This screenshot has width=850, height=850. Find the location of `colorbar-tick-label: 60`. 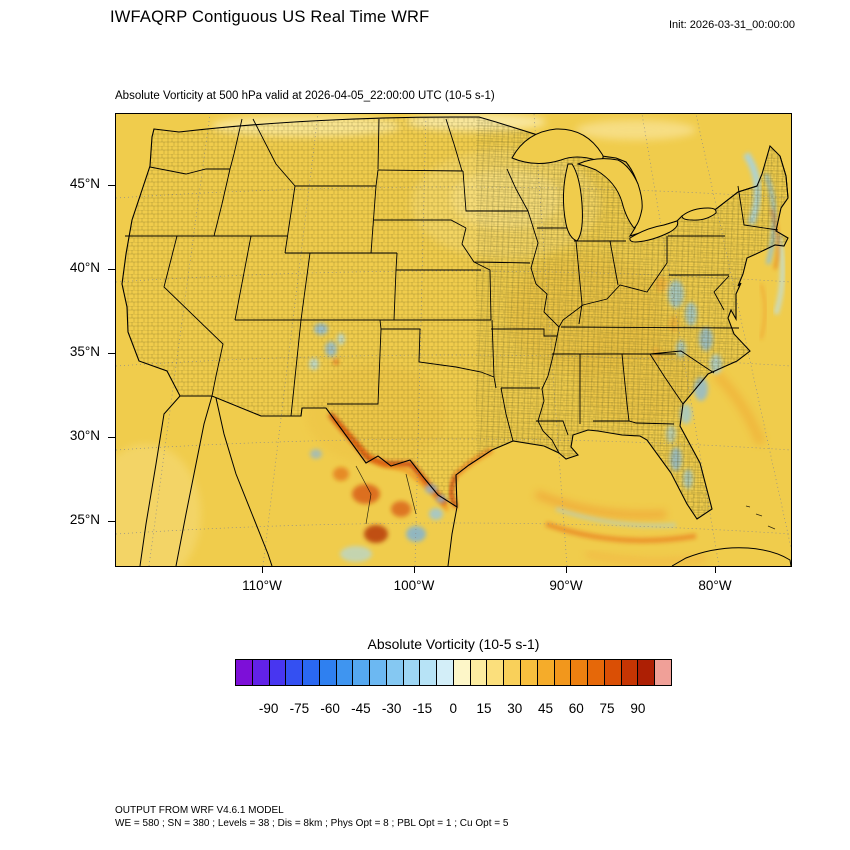

colorbar-tick-label: 60 is located at coordinates (576, 708).